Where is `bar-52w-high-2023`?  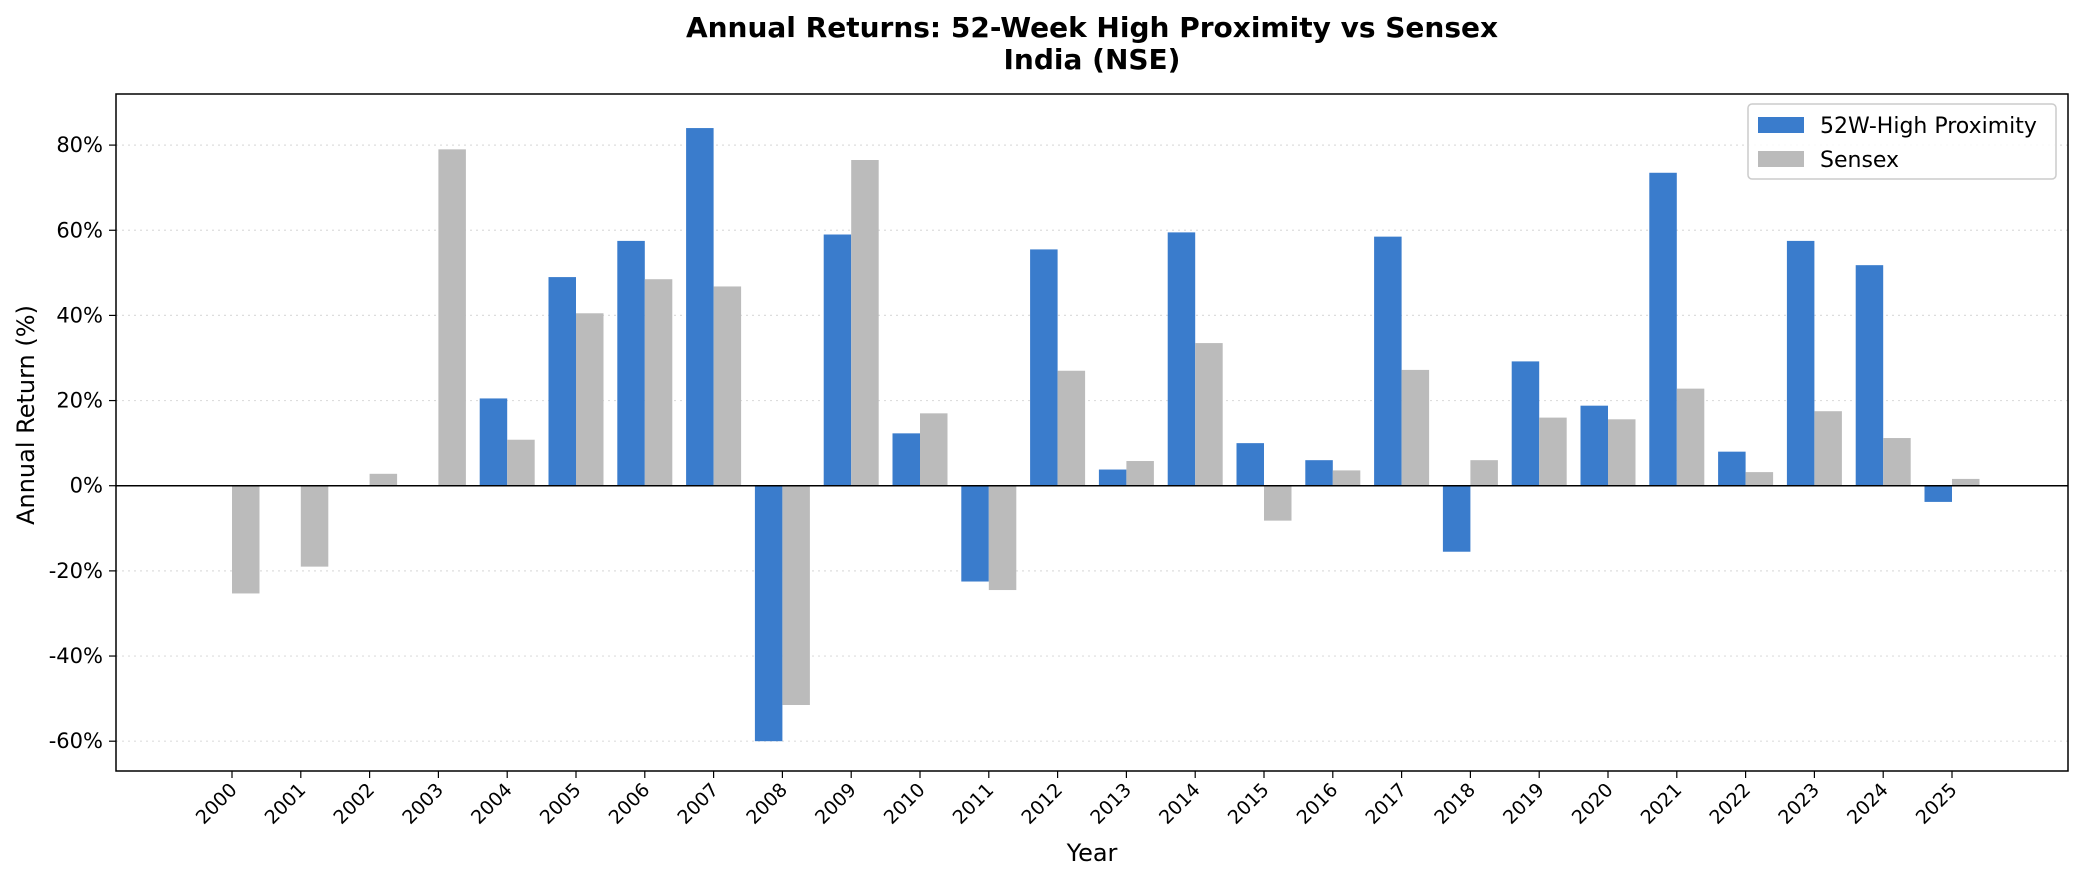
bar-52w-high-2023 is located at coordinates (1800, 363).